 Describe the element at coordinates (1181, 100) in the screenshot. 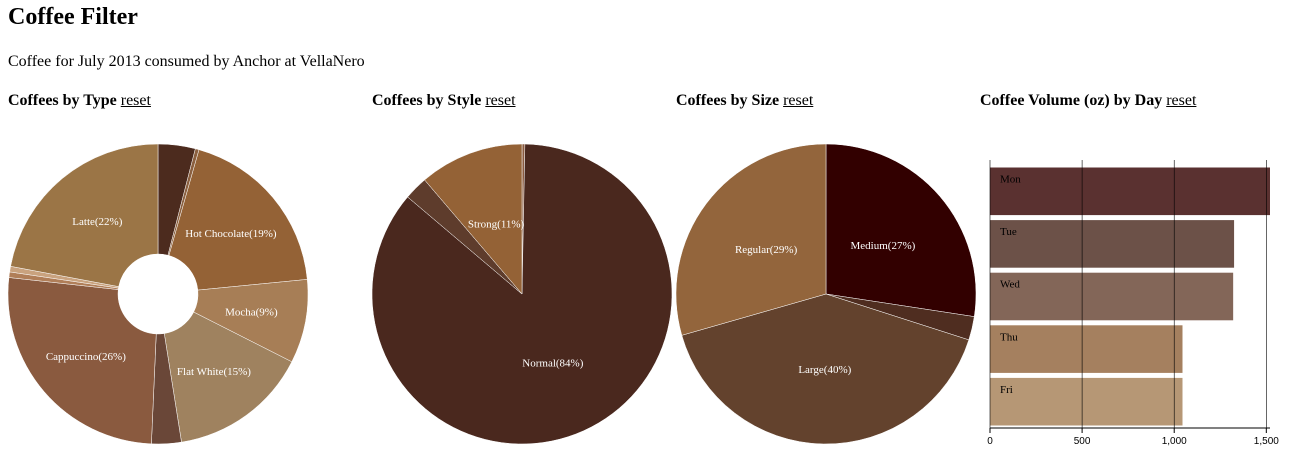

I see `day-reset-link: reset` at that location.